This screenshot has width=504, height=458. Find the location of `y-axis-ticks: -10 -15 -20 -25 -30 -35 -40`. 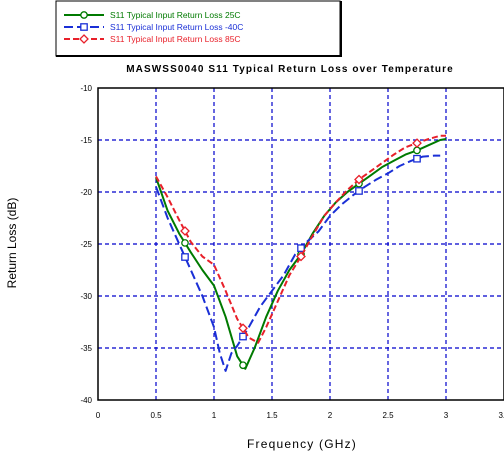

y-axis-ticks: -10 -15 -20 -25 -30 -35 -40 is located at coordinates (86, 244).